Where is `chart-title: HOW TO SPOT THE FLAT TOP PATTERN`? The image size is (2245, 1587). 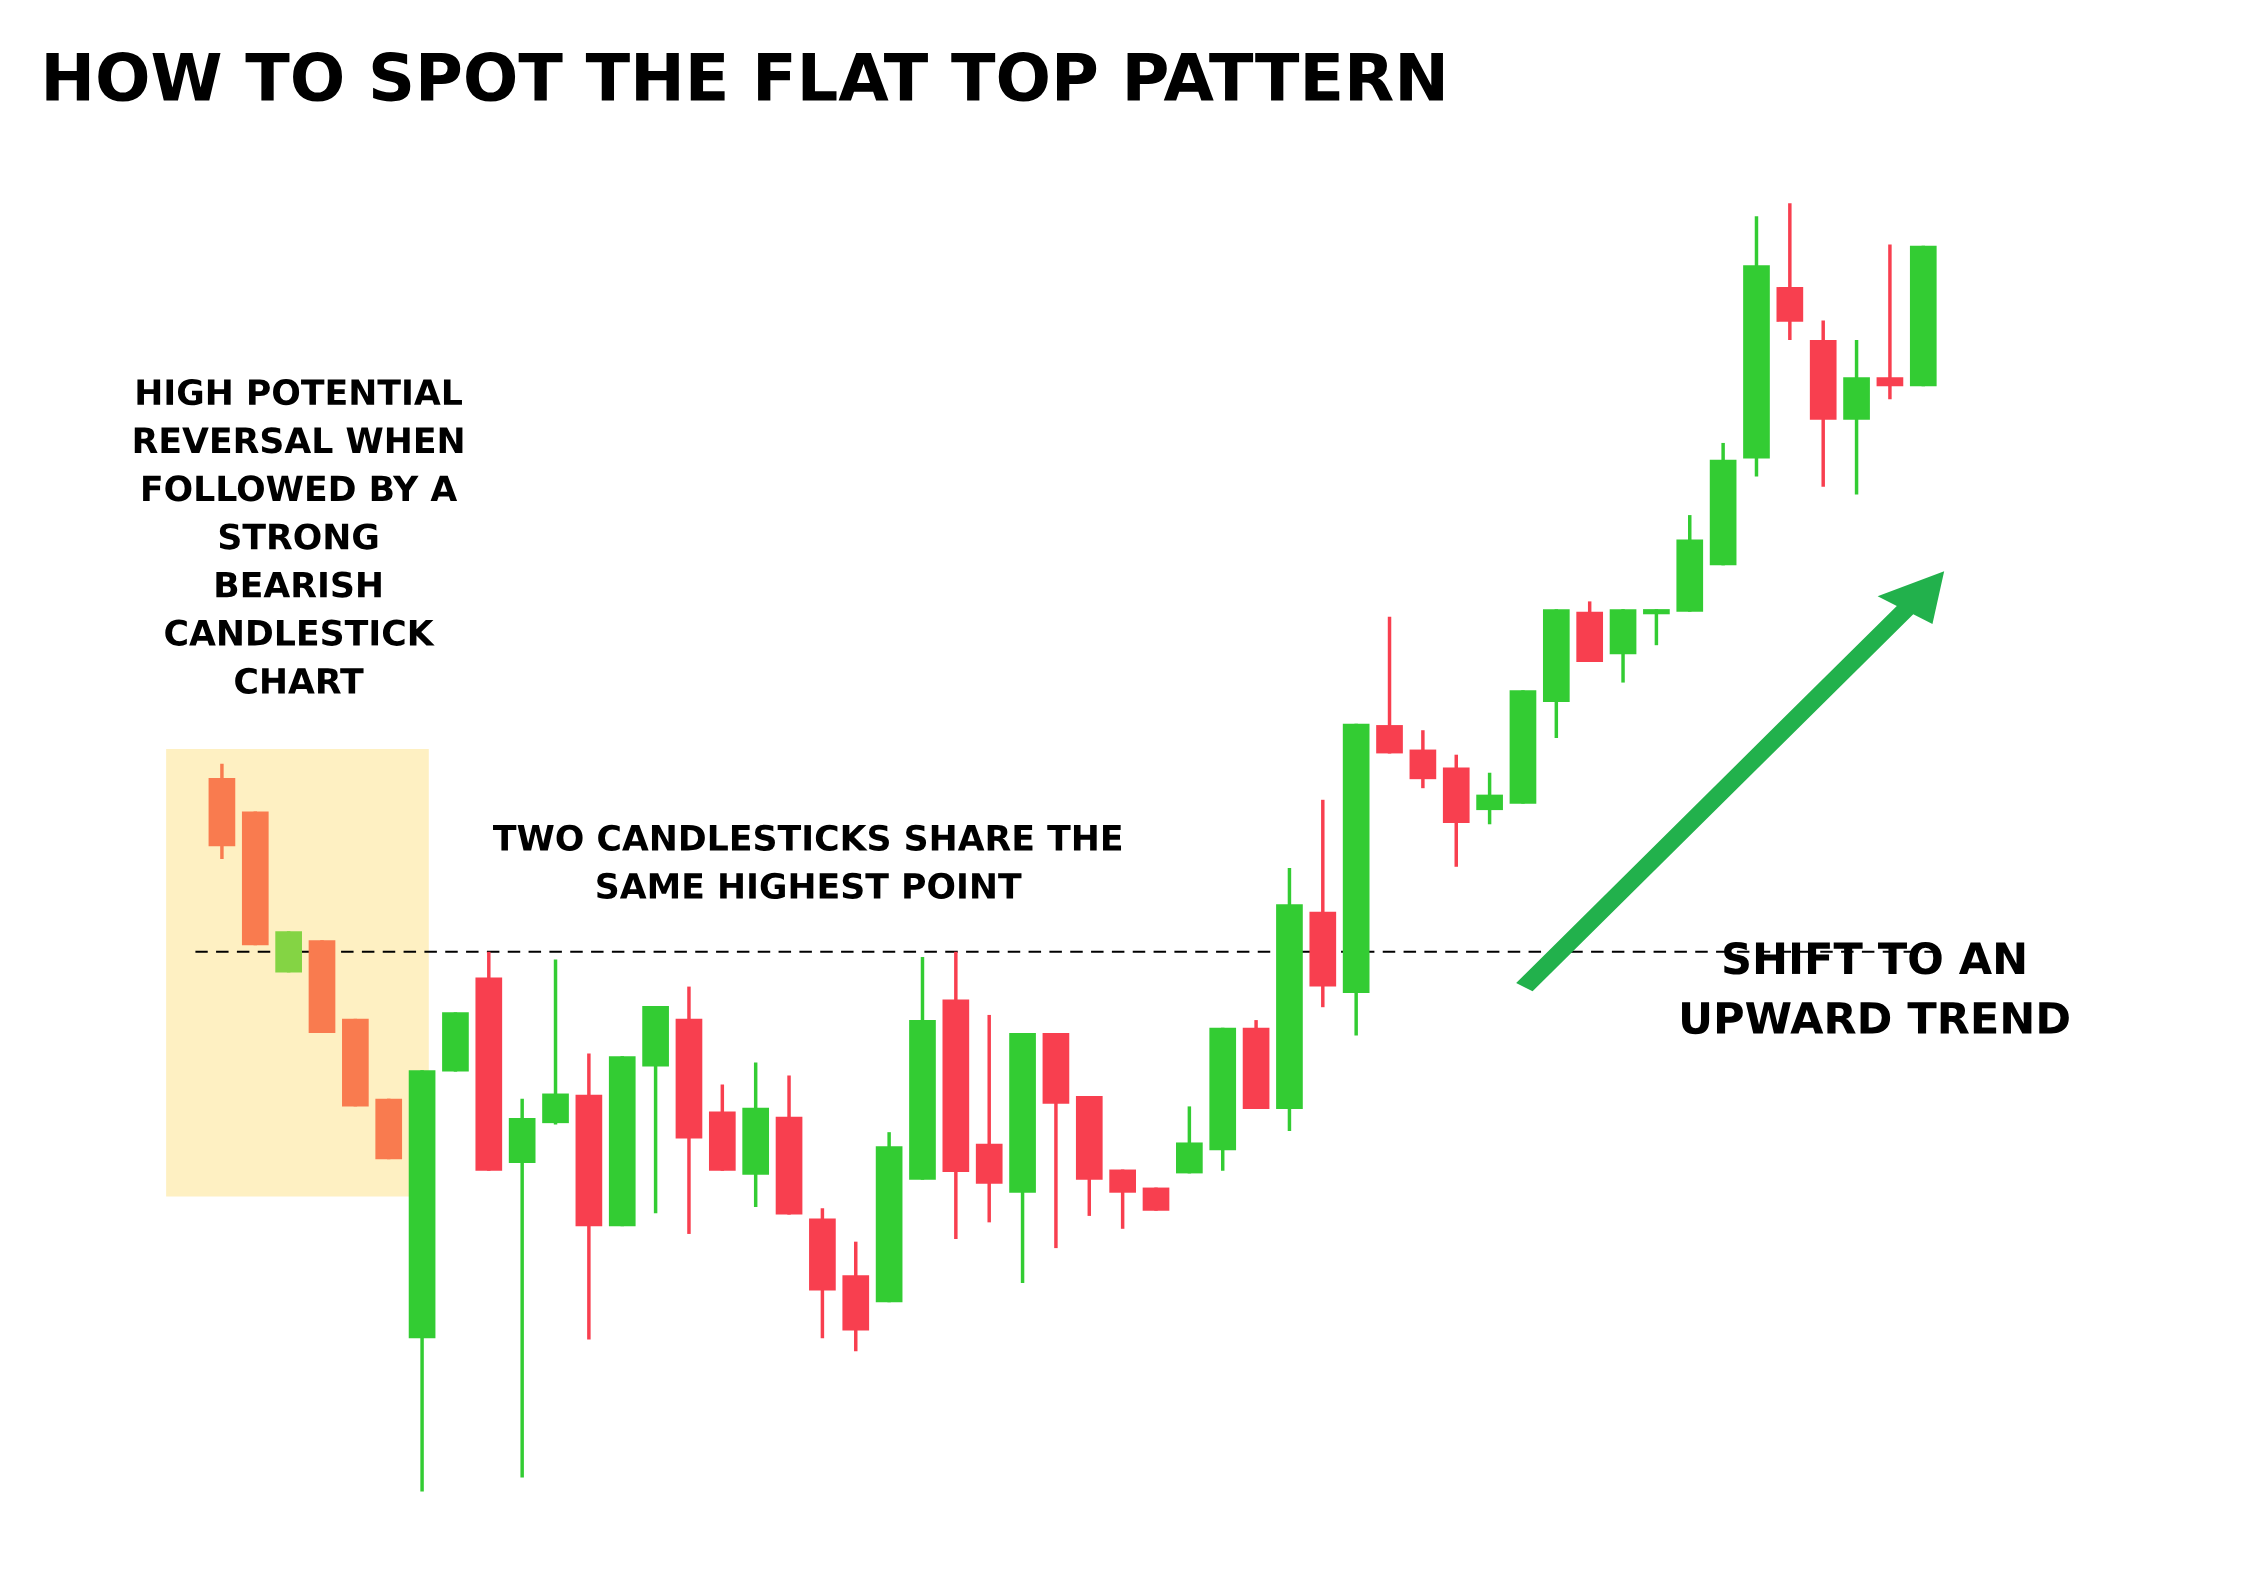
chart-title: HOW TO SPOT THE FLAT TOP PATTERN is located at coordinates (744, 77).